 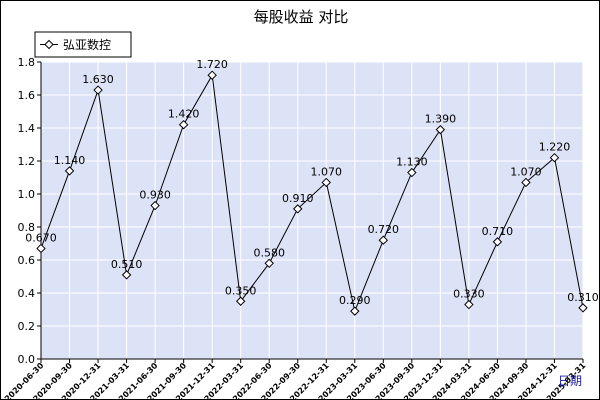 I want to click on data-label: 1.390, so click(x=441, y=119).